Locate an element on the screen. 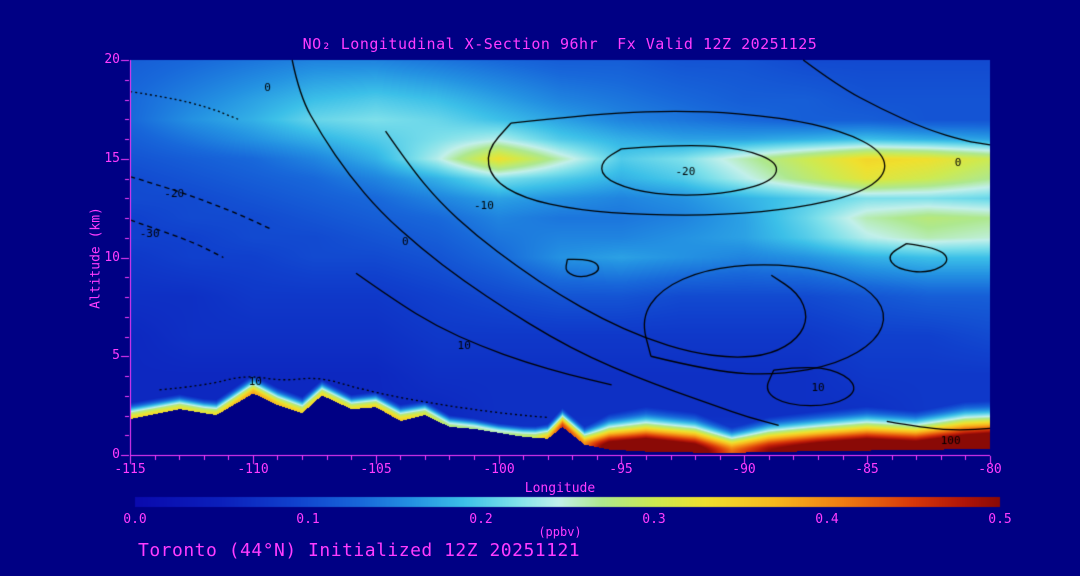 The image size is (1080, 576). colorbar-tick-label: 0.5 is located at coordinates (1000, 519).